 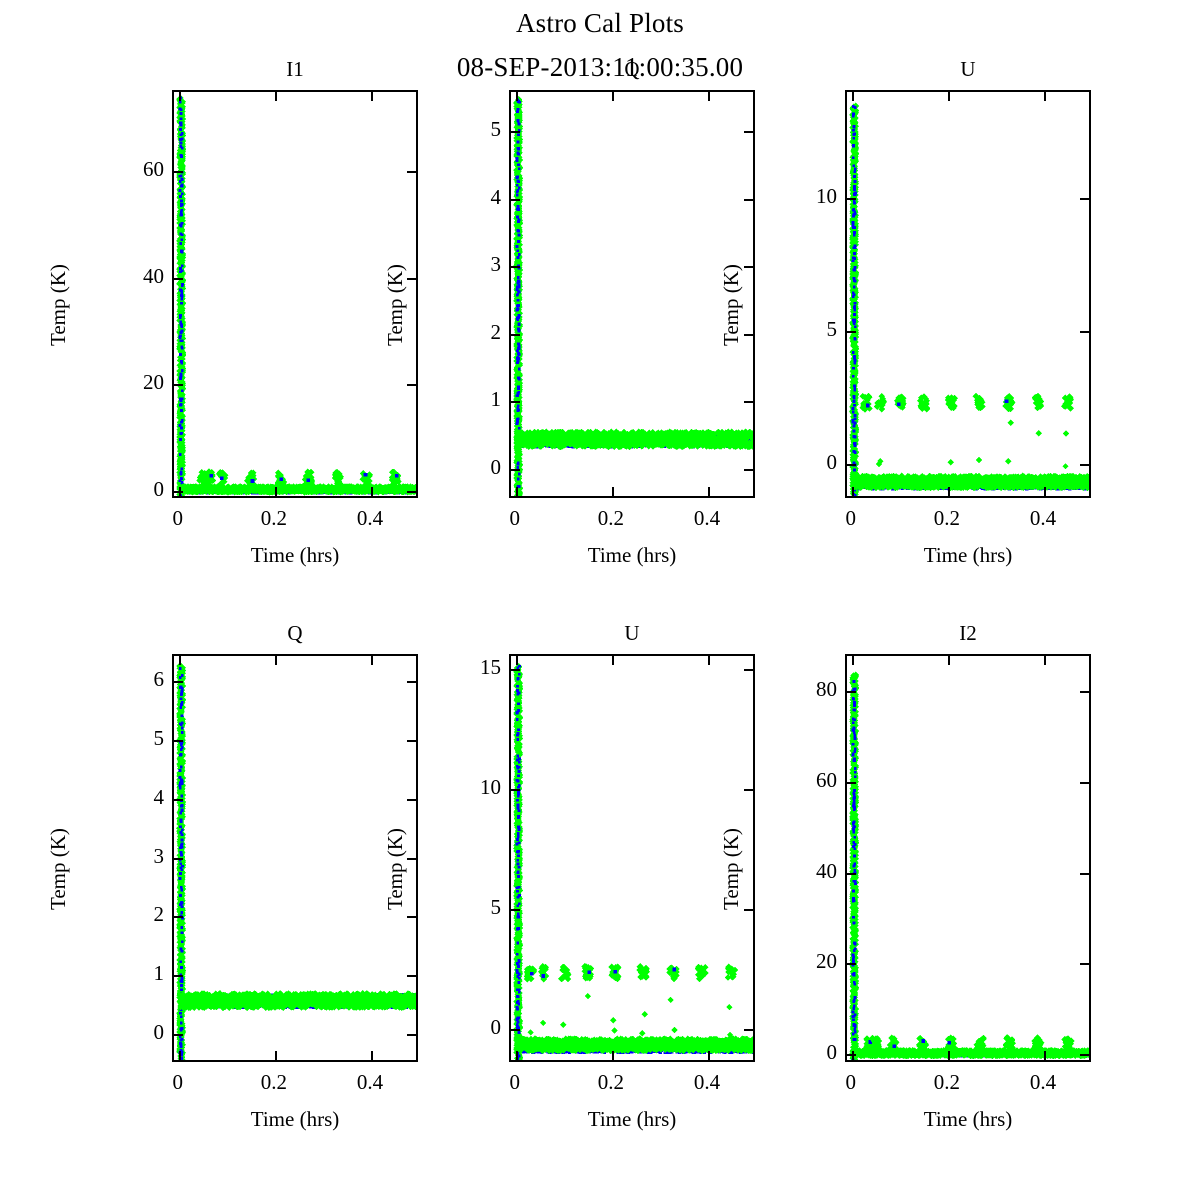 I want to click on panel-title: I2, so click(x=968, y=633).